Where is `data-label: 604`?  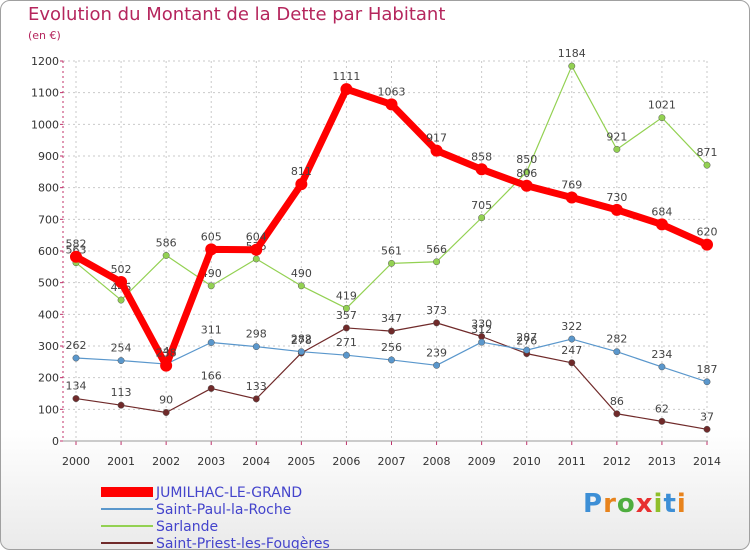
data-label: 604 is located at coordinates (256, 237).